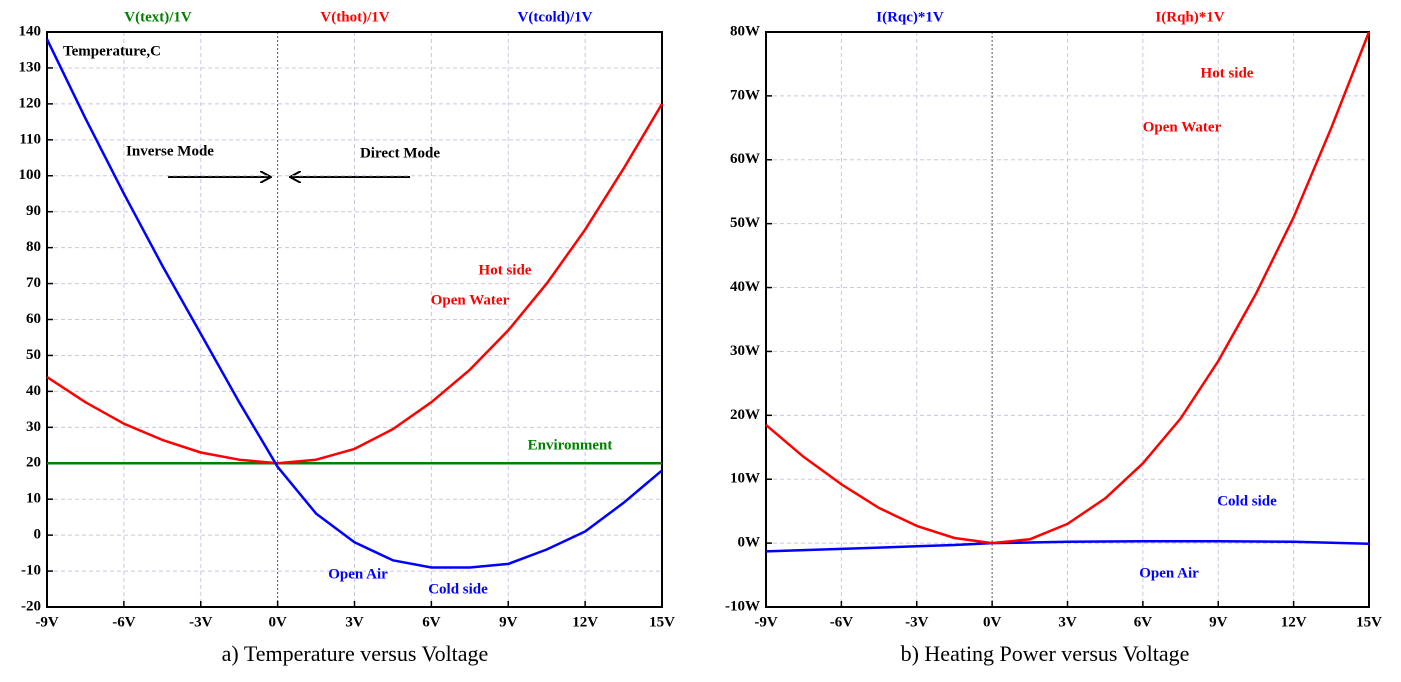 The width and height of the screenshot is (1401, 682). I want to click on annotation: Inverse Mode, so click(170, 151).